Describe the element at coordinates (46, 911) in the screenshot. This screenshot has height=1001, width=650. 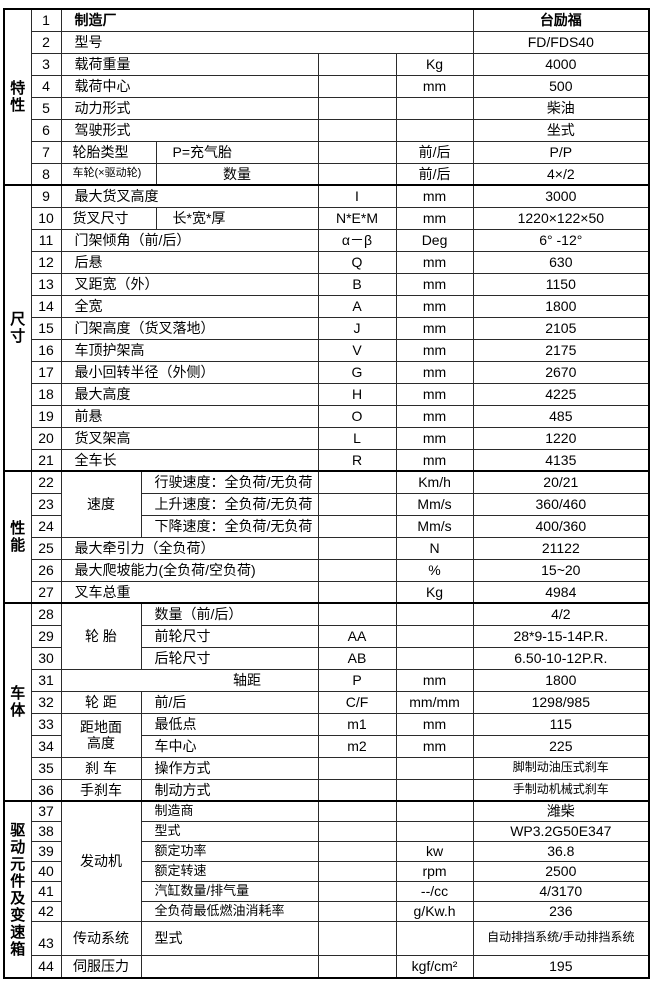
I see `row-number: 42` at that location.